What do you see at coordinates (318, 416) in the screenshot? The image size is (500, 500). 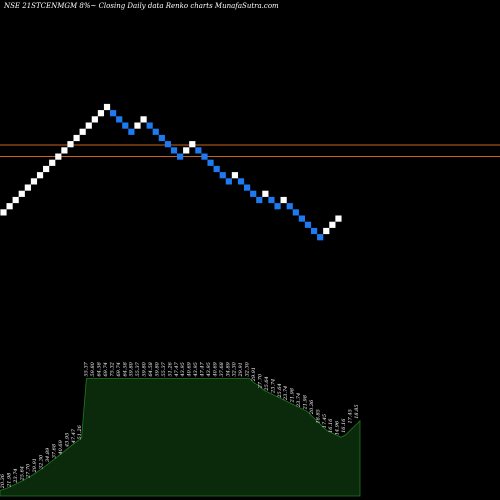 I see `volume-label: 18.85` at bounding box center [318, 416].